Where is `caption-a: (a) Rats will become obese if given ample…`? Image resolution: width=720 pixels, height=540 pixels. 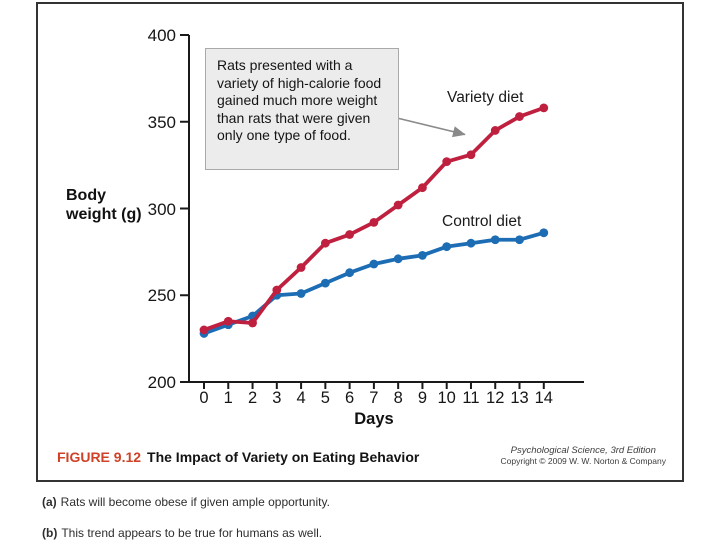
caption-a: (a) Rats will become obese if given ample… is located at coordinates (186, 502).